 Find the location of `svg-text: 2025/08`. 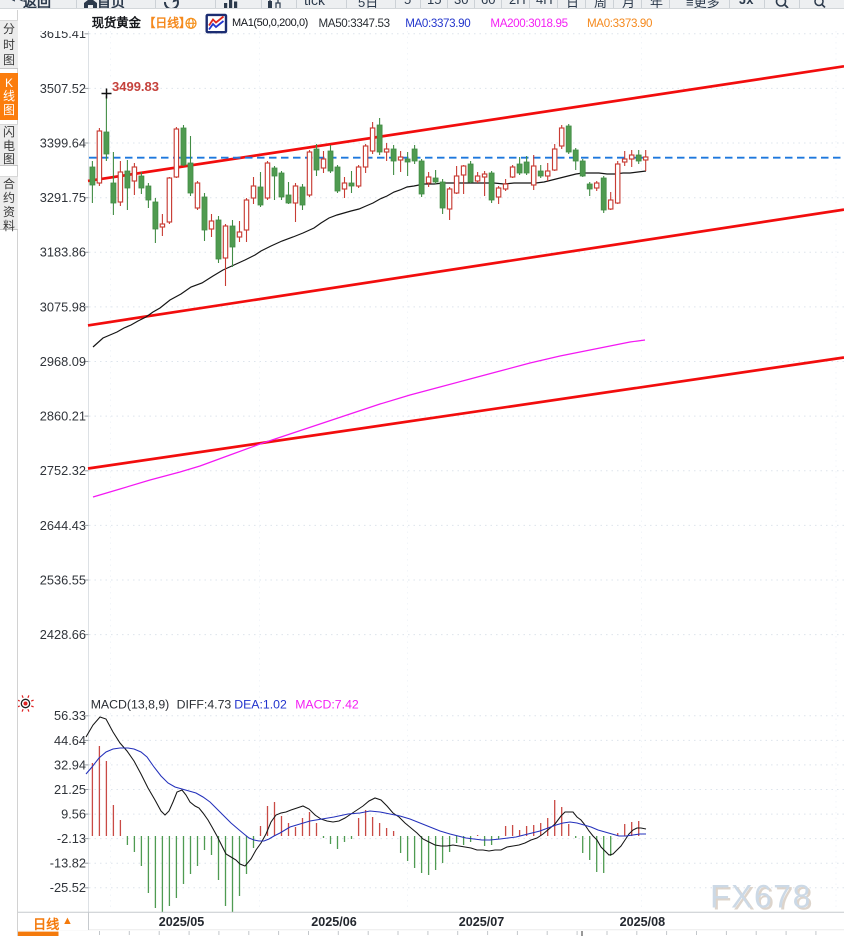

svg-text: 2025/08 is located at coordinates (643, 922).